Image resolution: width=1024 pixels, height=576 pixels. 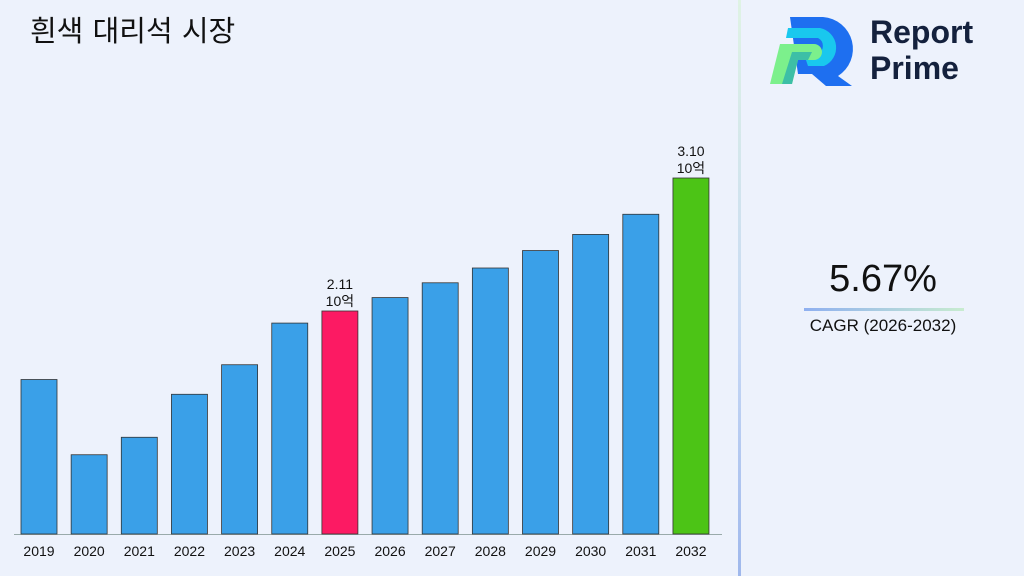 I want to click on bar-2030, so click(x=591, y=384).